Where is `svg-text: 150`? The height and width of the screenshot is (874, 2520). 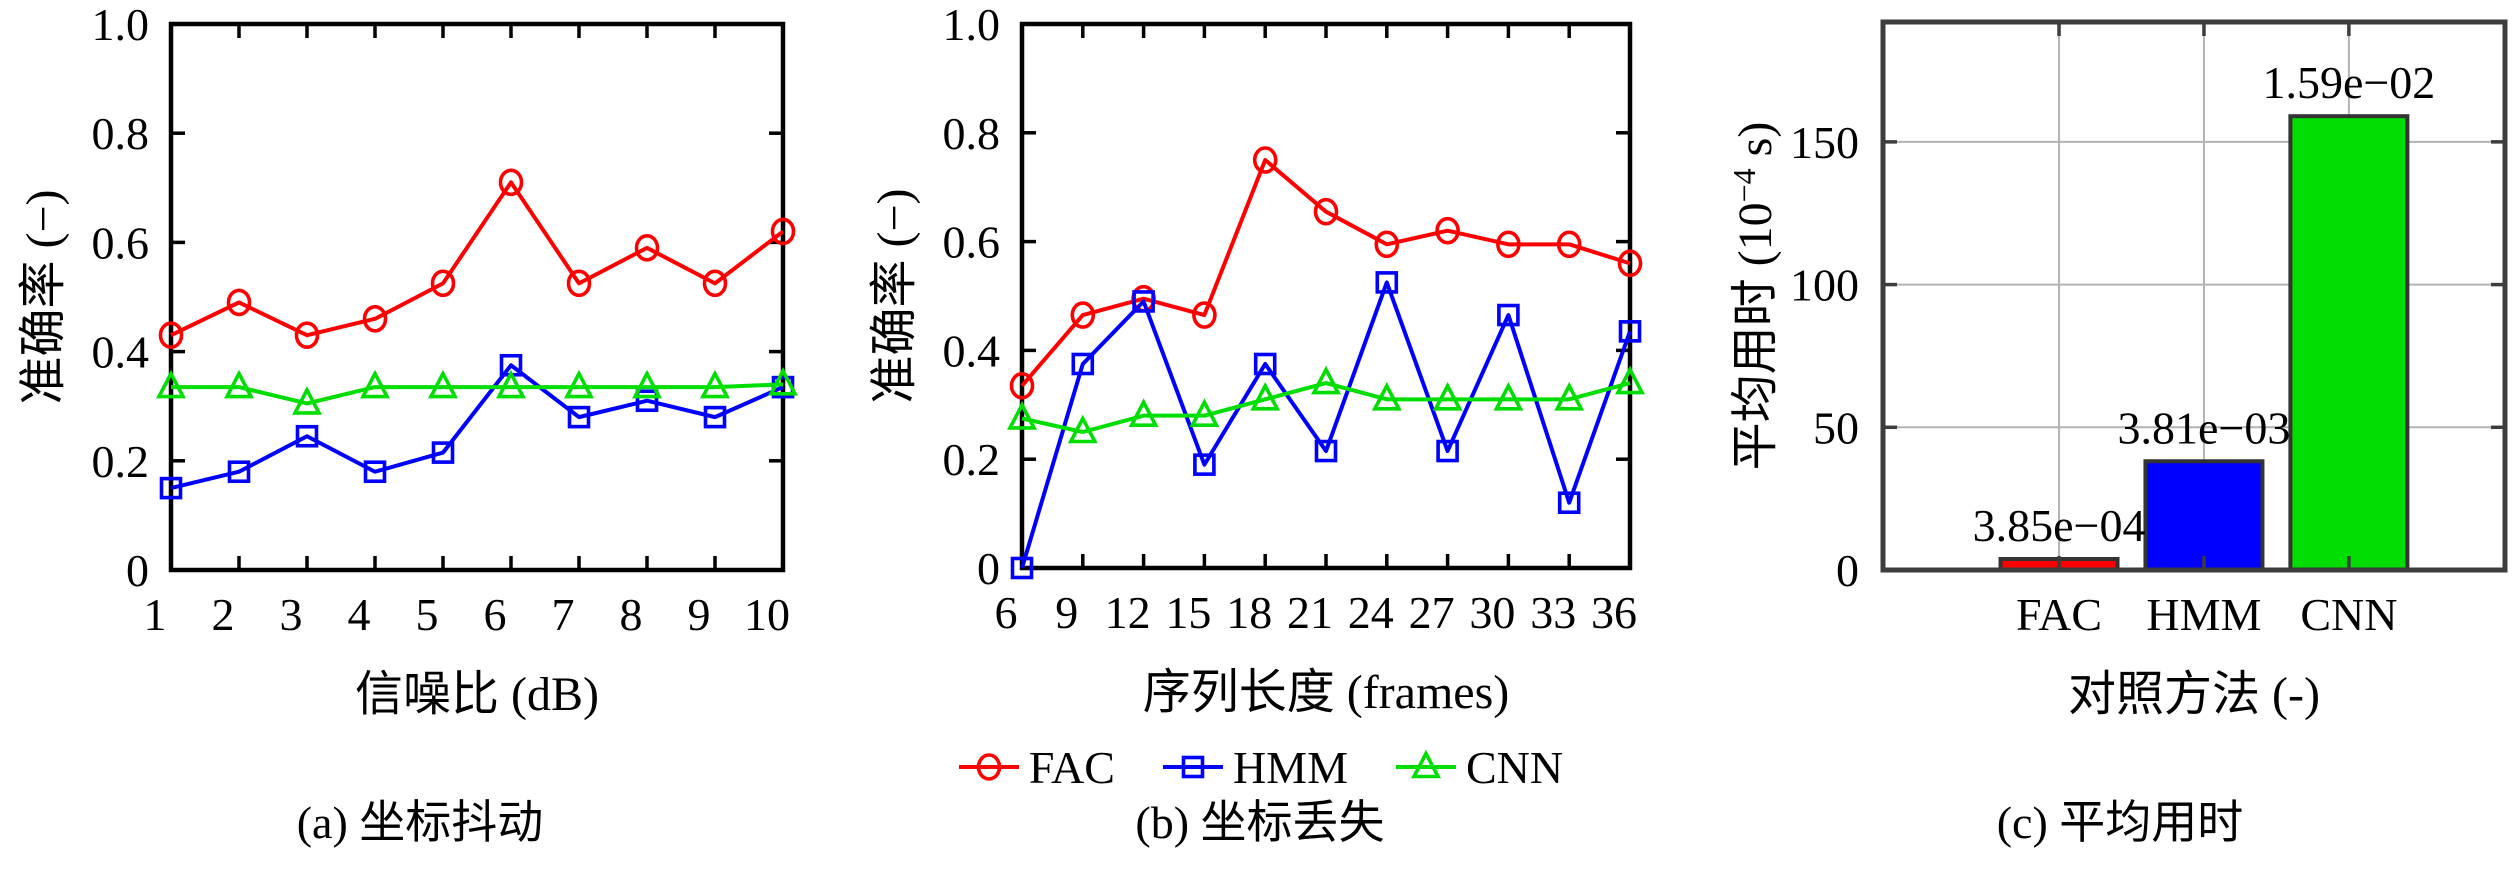 svg-text: 150 is located at coordinates (1824, 142).